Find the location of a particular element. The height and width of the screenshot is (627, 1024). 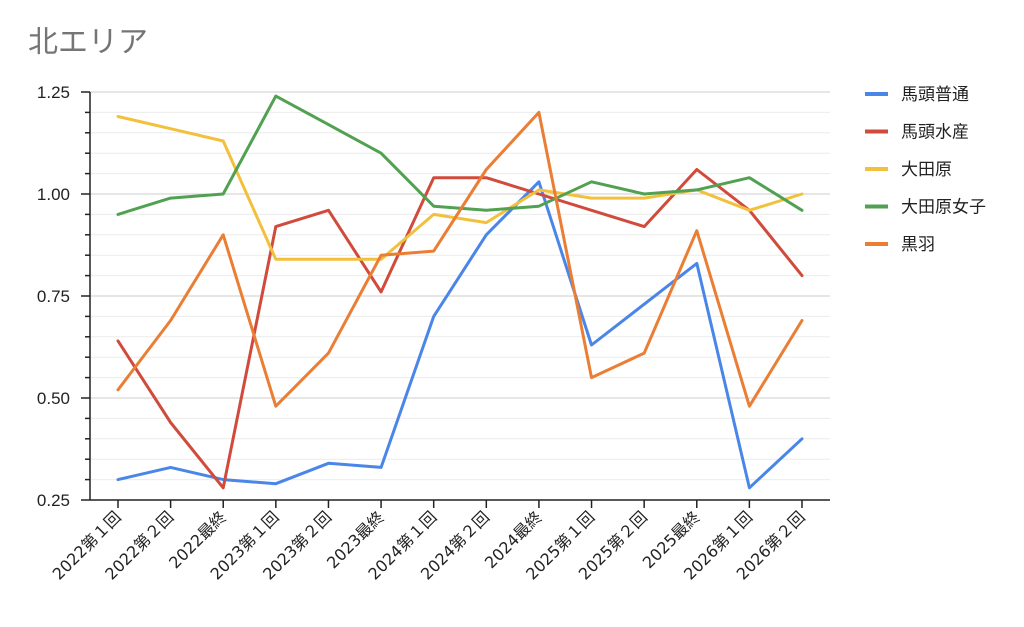

y-tick-label: 1.00 is located at coordinates (53, 194).